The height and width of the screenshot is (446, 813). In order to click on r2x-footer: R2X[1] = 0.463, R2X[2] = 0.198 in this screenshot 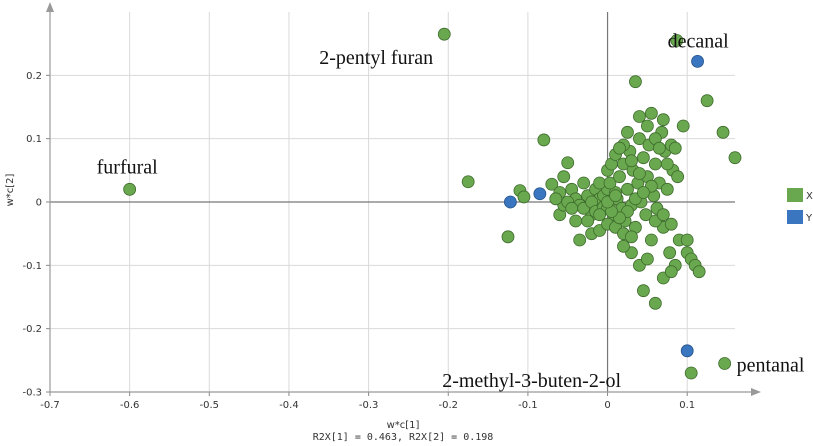, I will do `click(403, 437)`.